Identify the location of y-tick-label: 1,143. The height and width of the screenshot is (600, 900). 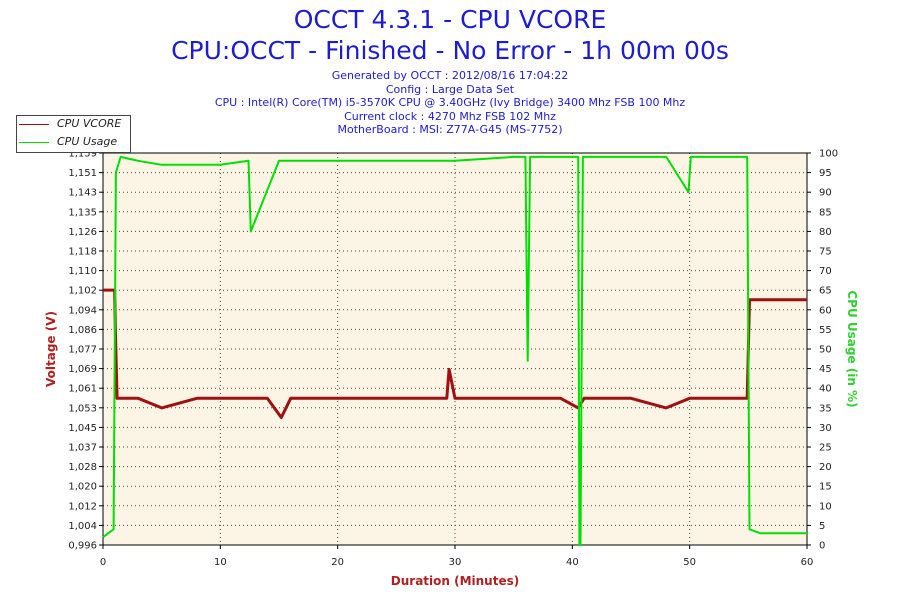
(82, 193).